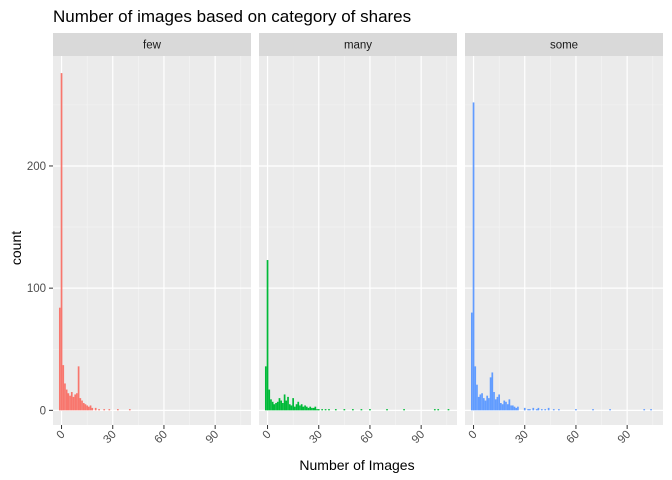 Image resolution: width=672 pixels, height=480 pixels. I want to click on facet-strip-label: many, so click(358, 46).